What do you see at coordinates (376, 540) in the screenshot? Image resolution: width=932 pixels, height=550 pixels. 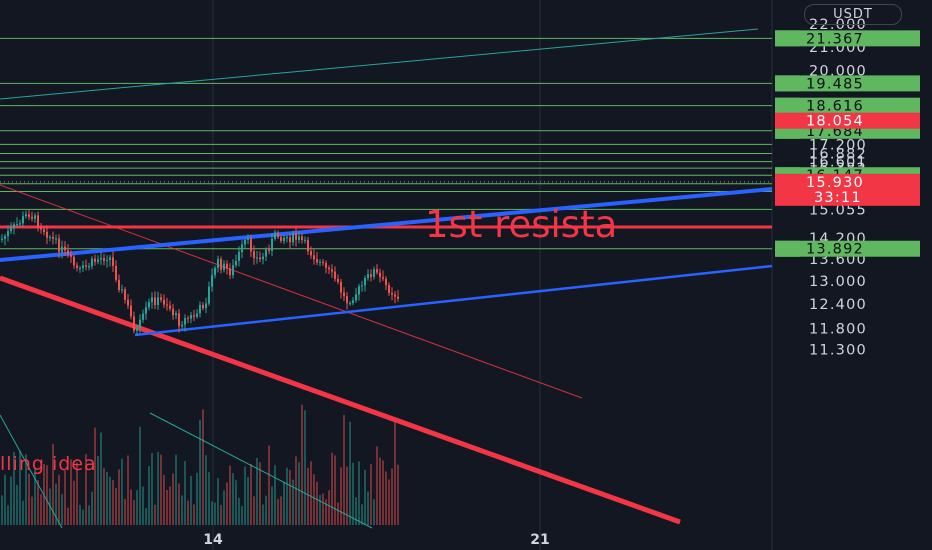 I see `time-axis: 14 21` at bounding box center [376, 540].